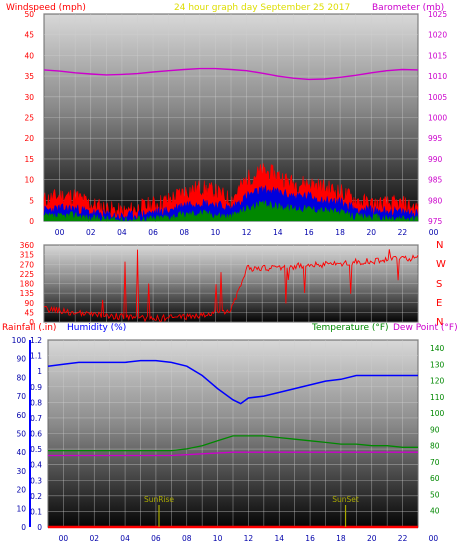 The image size is (466, 555). What do you see at coordinates (437, 76) in the screenshot?
I see `barometer-tick-label: 1010` at bounding box center [437, 76].